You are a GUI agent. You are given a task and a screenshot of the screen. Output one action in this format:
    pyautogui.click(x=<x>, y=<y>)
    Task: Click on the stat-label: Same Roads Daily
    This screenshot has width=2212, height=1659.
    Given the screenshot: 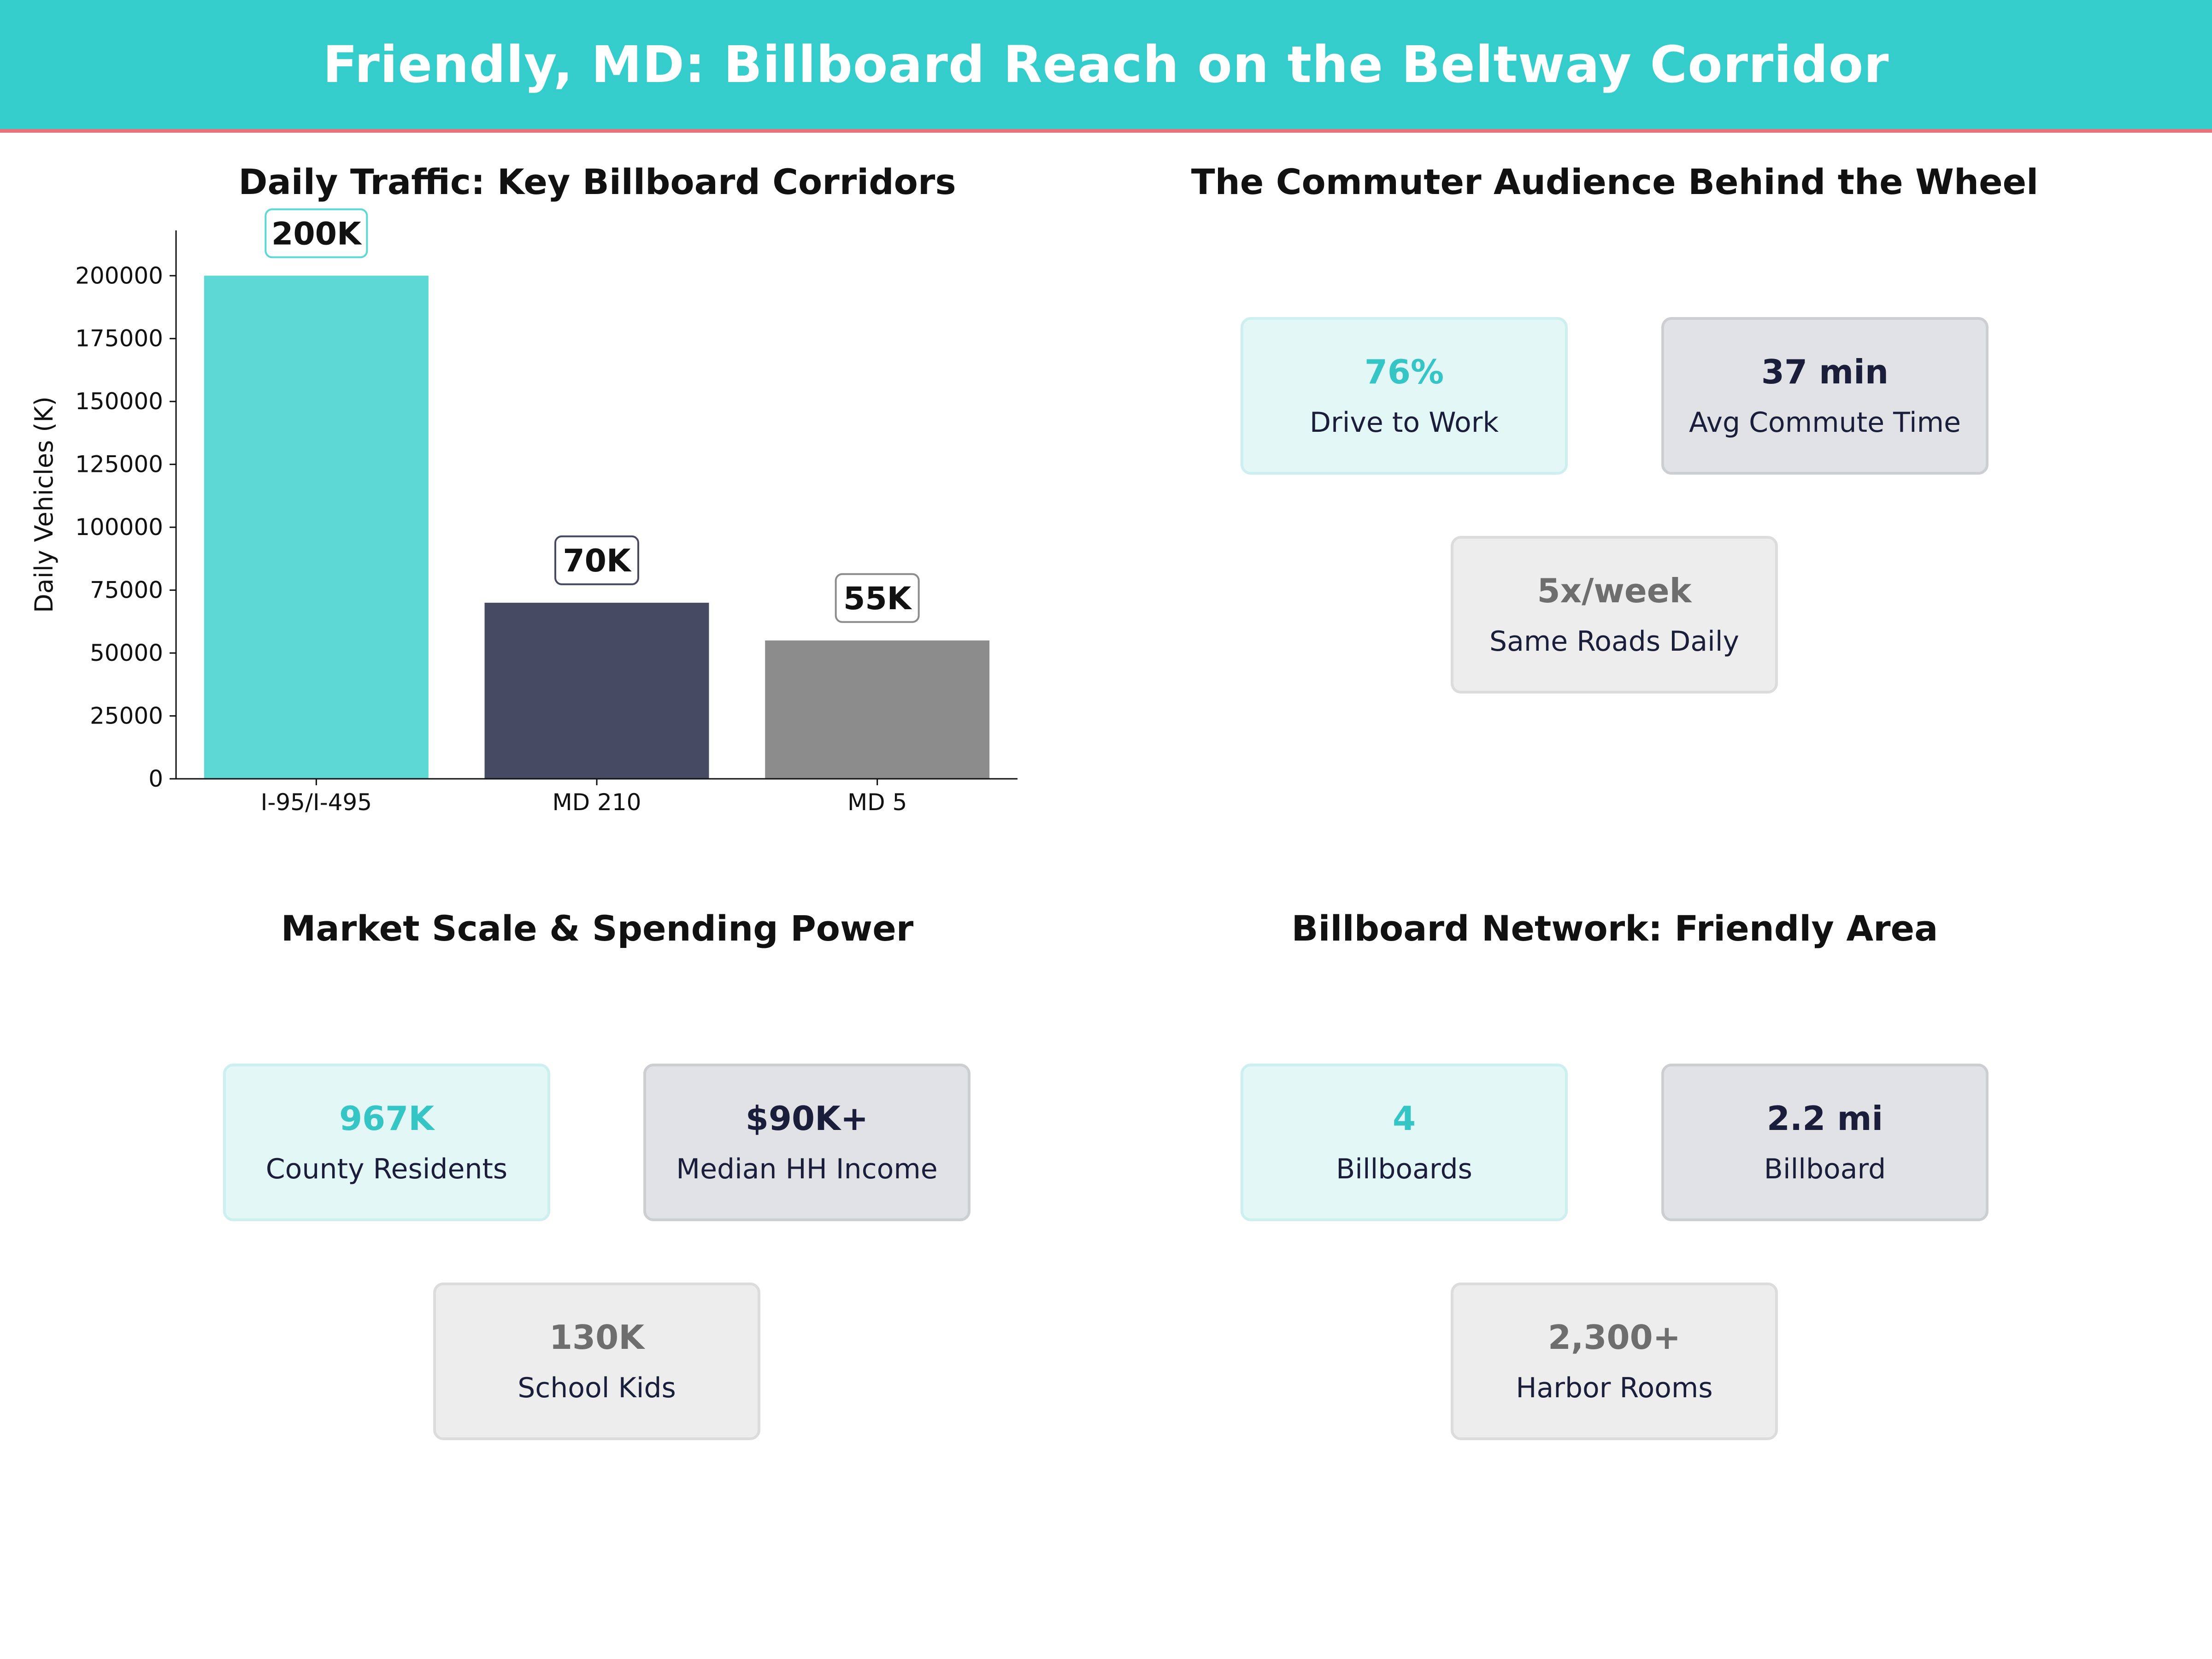 What is the action you would take?
    pyautogui.click(x=1614, y=641)
    